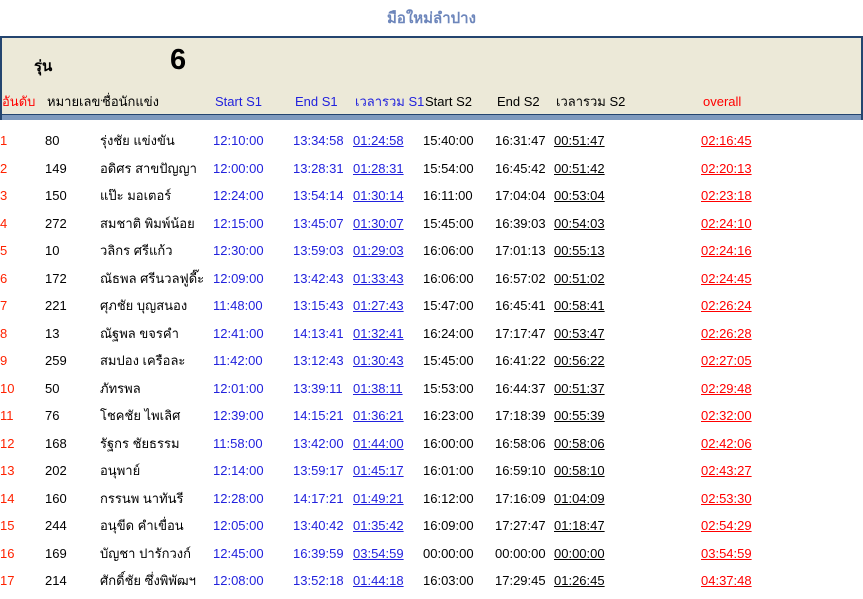  What do you see at coordinates (726, 526) in the screenshot?
I see `overall-time-link: 02:54:29` at bounding box center [726, 526].